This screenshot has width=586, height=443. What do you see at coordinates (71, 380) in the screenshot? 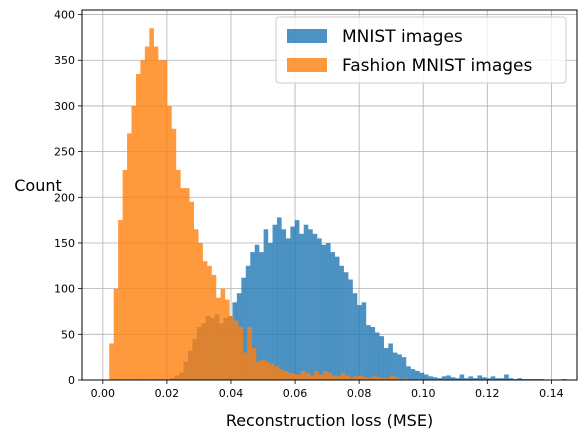
I see `y-tick-label: 0` at bounding box center [71, 380].